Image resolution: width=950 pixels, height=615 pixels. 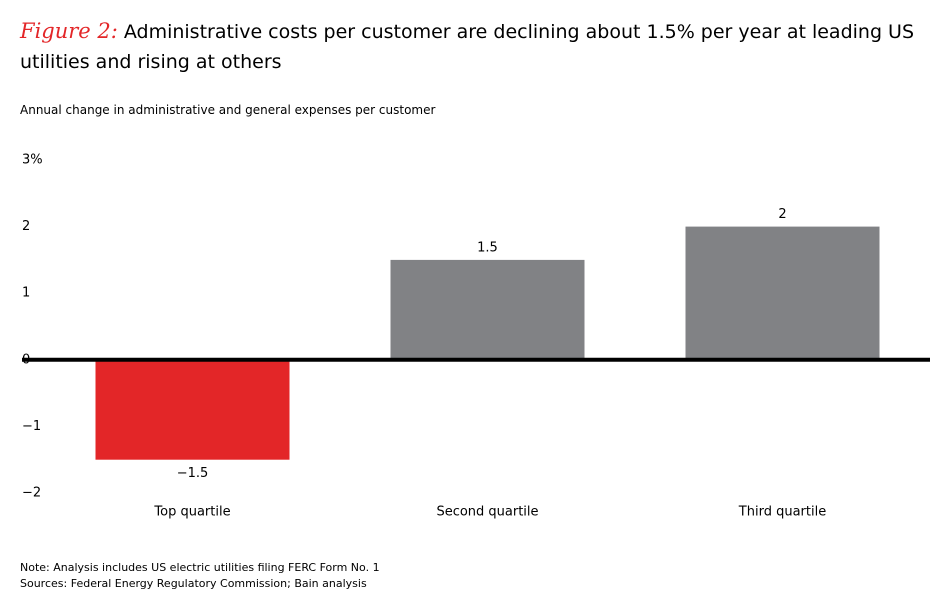 What do you see at coordinates (487, 247) in the screenshot?
I see `value-label: 1.5` at bounding box center [487, 247].